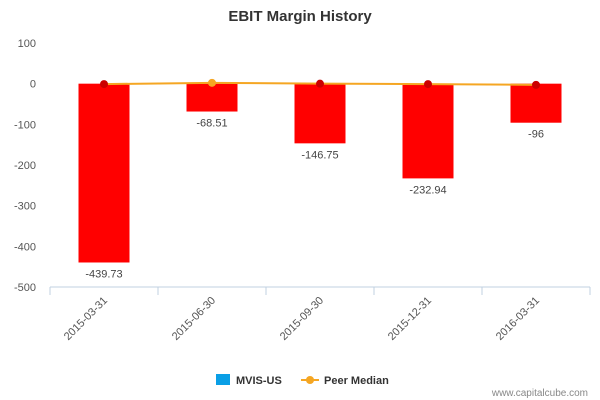 The image size is (600, 400). Describe the element at coordinates (310, 380) in the screenshot. I see `legend-marker-peer` at that location.